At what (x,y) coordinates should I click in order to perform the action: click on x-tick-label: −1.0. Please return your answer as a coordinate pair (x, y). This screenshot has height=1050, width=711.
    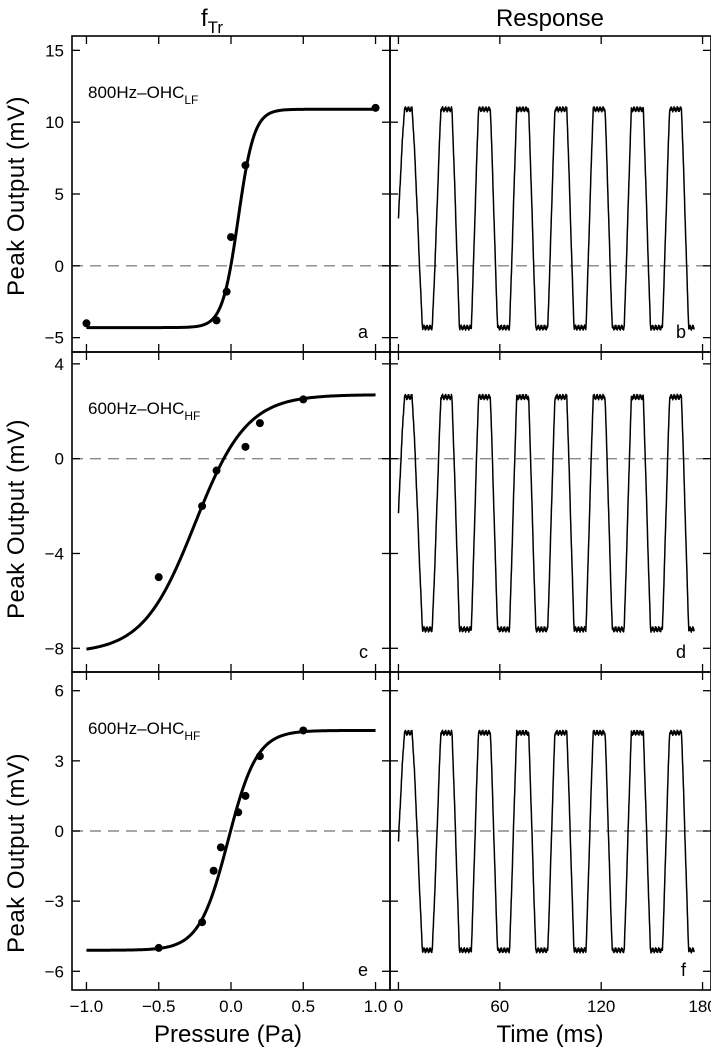
    Looking at the image, I should click on (87, 1006).